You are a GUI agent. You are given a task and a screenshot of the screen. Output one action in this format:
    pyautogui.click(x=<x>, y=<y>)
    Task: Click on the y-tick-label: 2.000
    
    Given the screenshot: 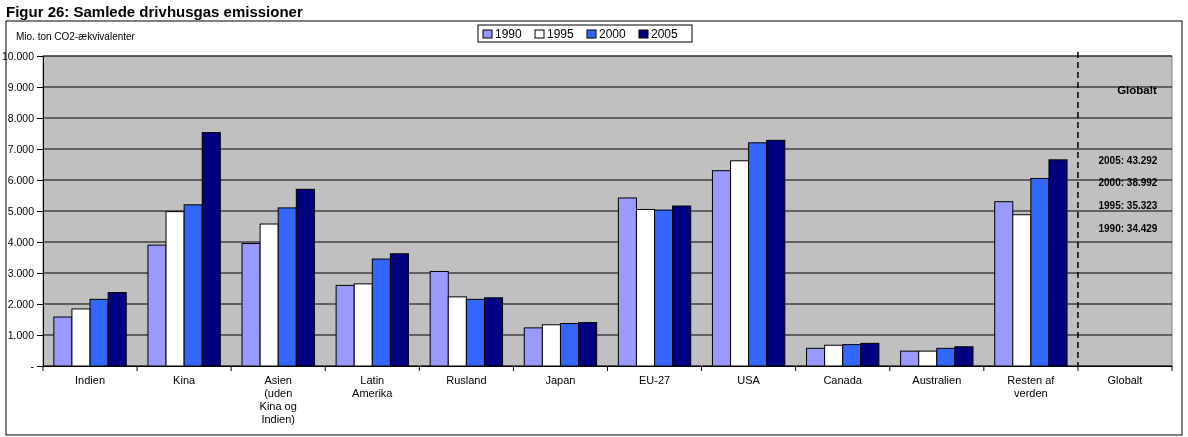 What is the action you would take?
    pyautogui.click(x=21, y=303)
    